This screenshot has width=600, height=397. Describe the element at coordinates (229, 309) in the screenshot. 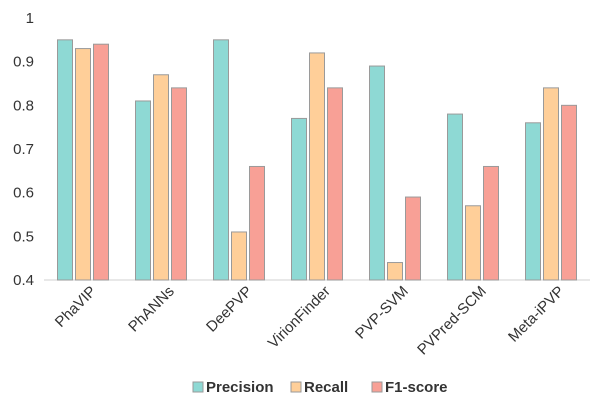

I see `x-category-label: DeePVP` at that location.